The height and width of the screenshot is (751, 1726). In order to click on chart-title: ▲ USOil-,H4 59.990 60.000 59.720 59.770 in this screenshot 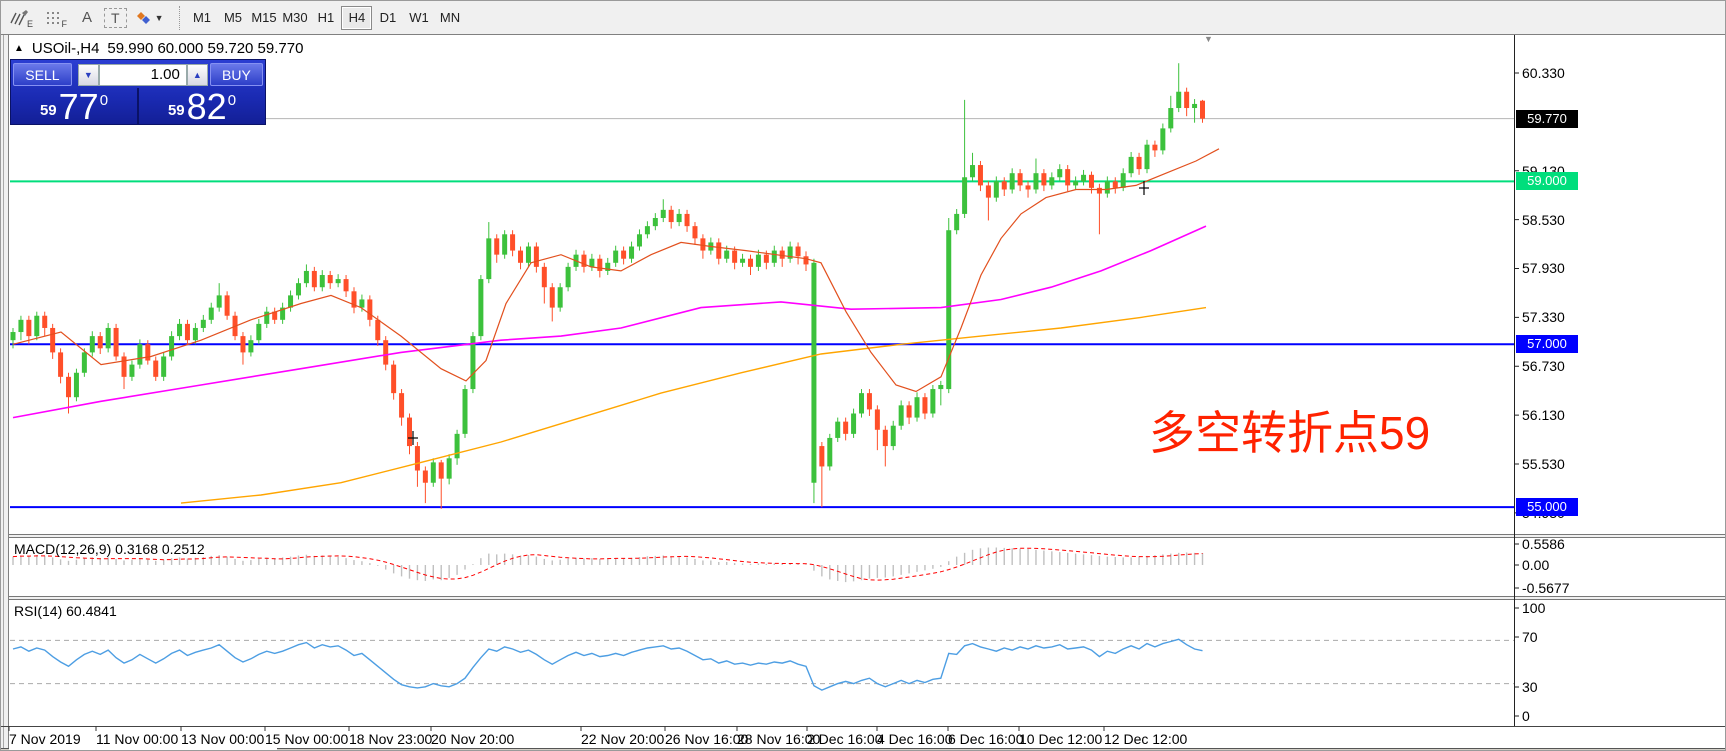, I will do `click(158, 48)`.